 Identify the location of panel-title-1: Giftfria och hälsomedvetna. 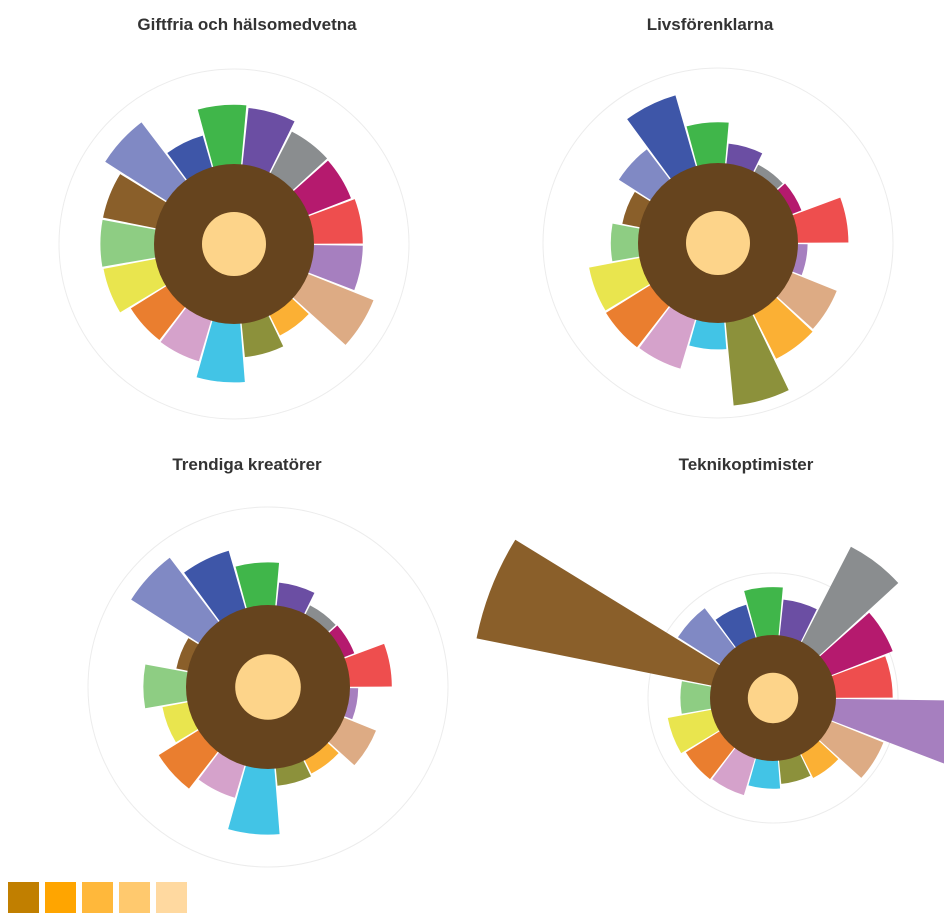
(247, 24).